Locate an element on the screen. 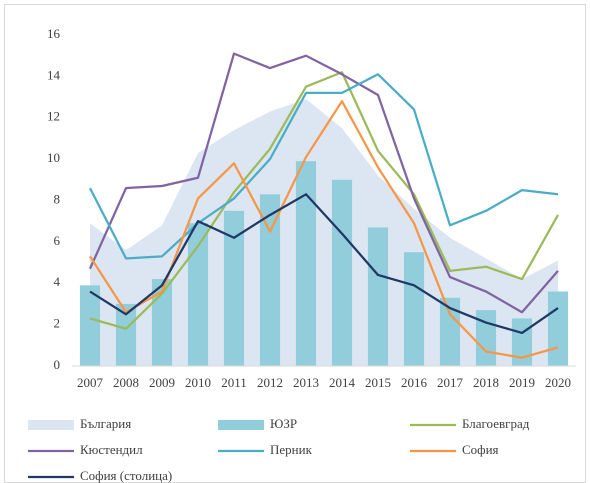 Image resolution: width=590 pixels, height=483 pixels. x-tick-label: 2011 is located at coordinates (234, 382).